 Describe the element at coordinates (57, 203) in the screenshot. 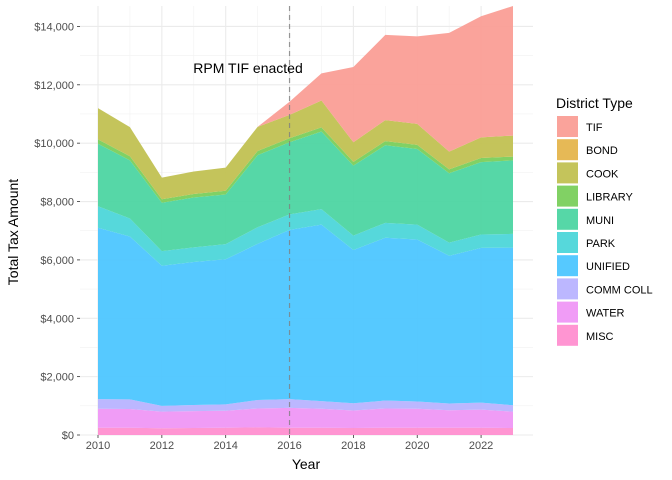

I see `y-tick-label: $8,000` at that location.